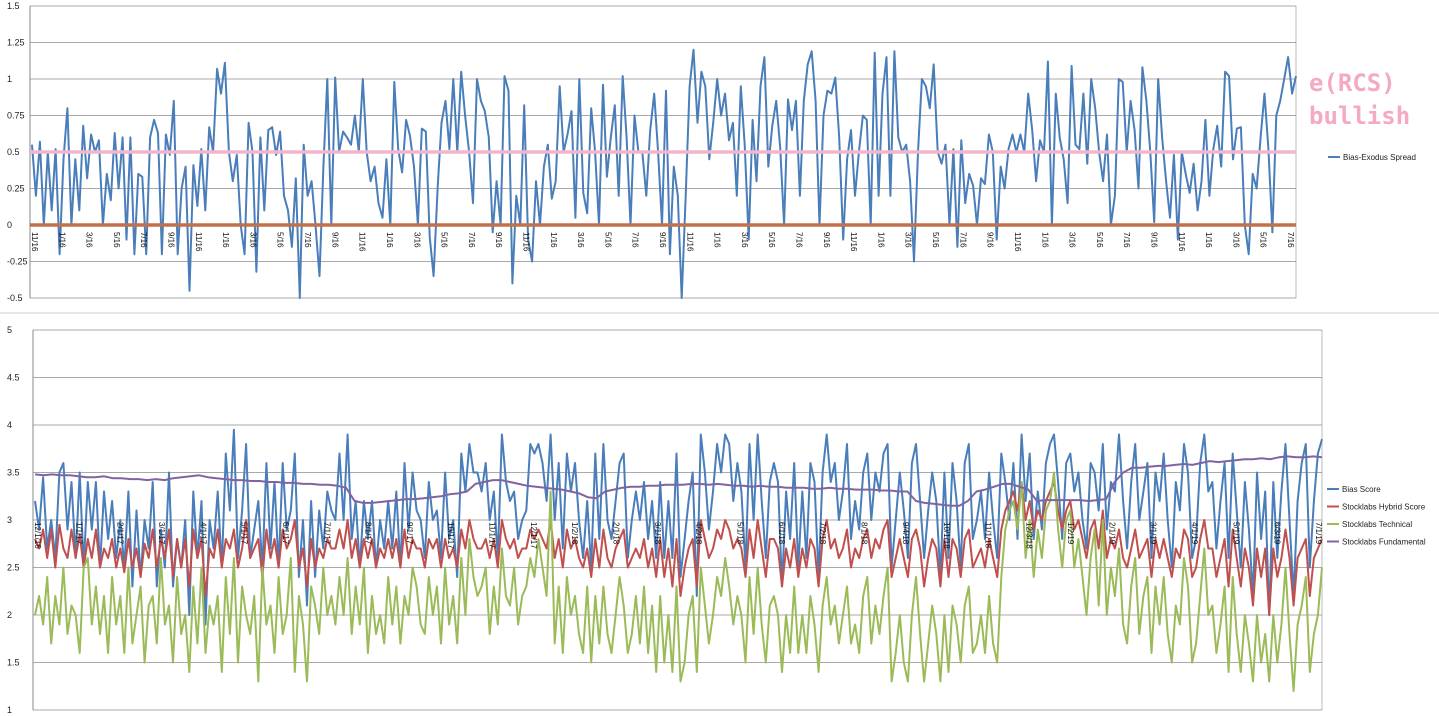  I want to click on y-tick-label: 0.25, so click(16, 189).